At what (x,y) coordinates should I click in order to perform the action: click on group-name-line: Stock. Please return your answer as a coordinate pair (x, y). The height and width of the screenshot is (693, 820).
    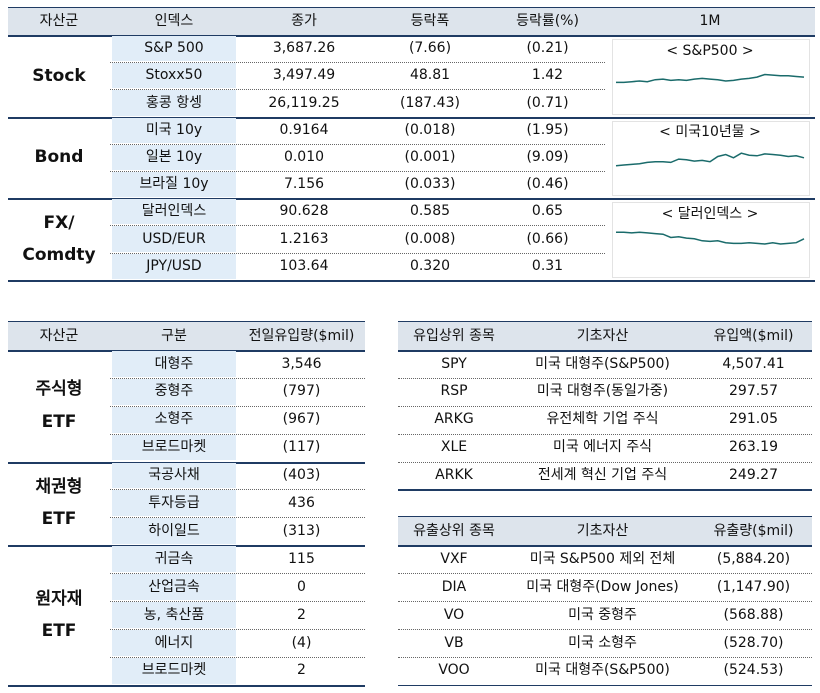
    Looking at the image, I should click on (59, 75).